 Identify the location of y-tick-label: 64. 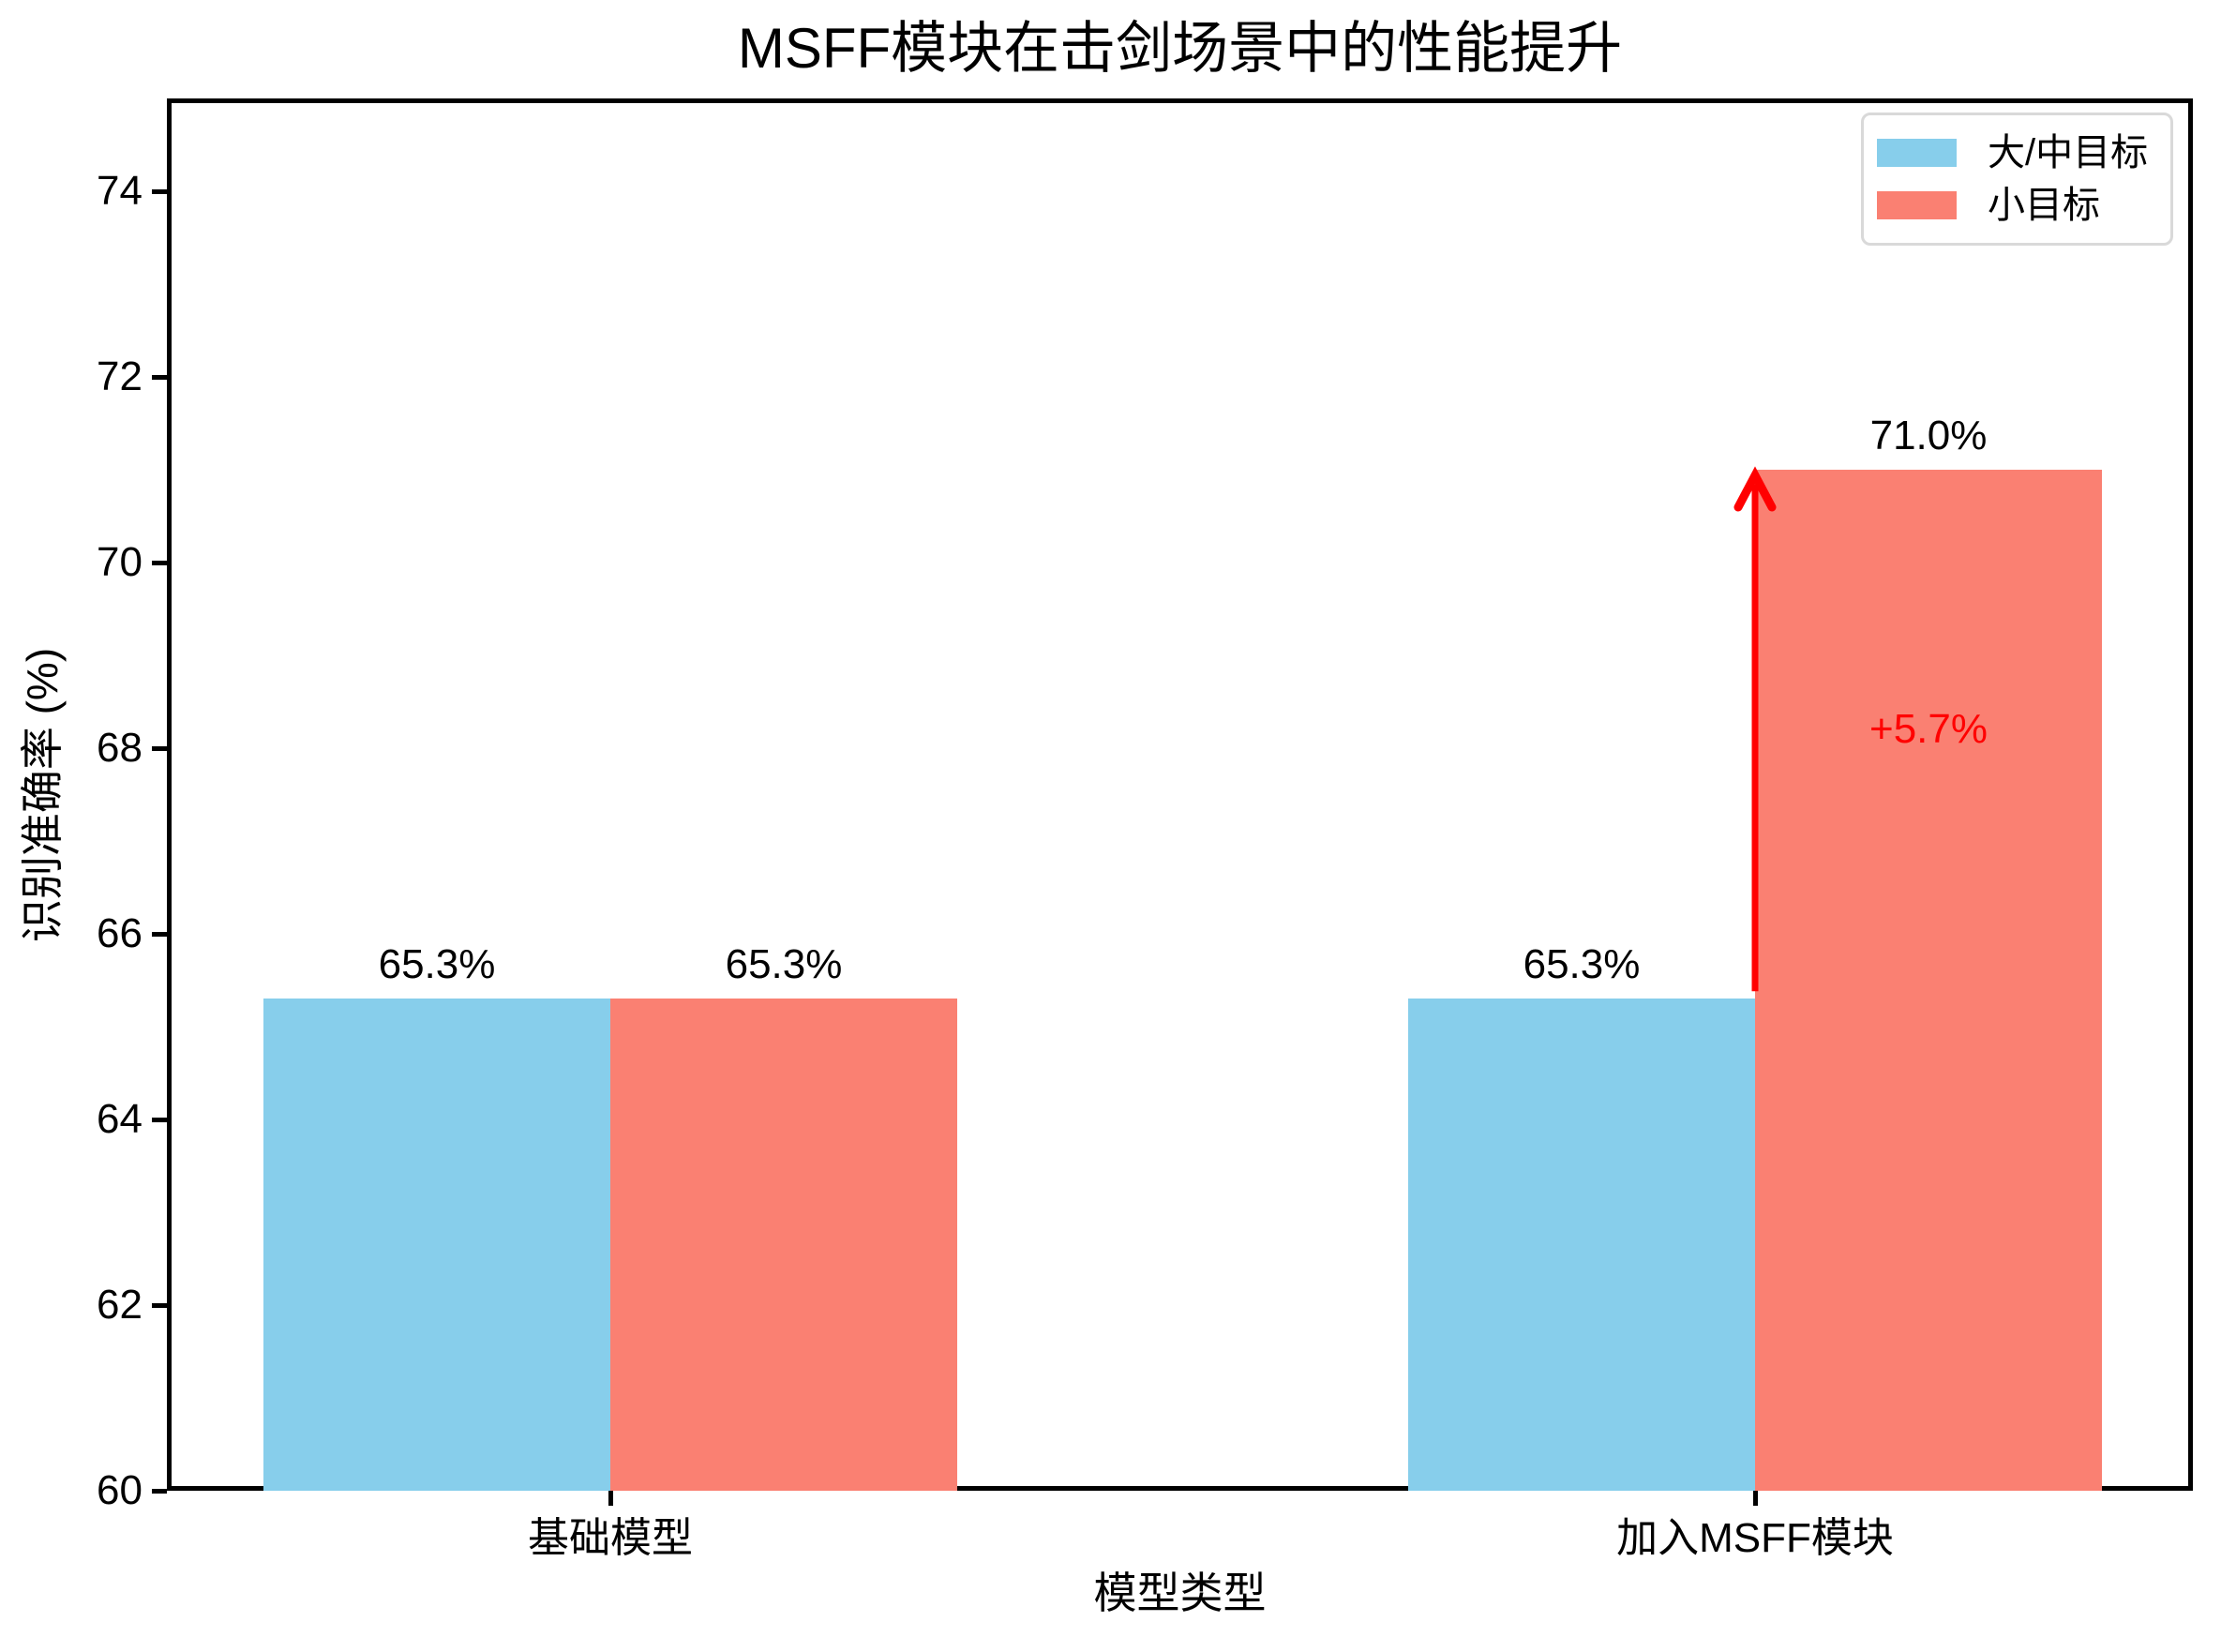
(120, 1119).